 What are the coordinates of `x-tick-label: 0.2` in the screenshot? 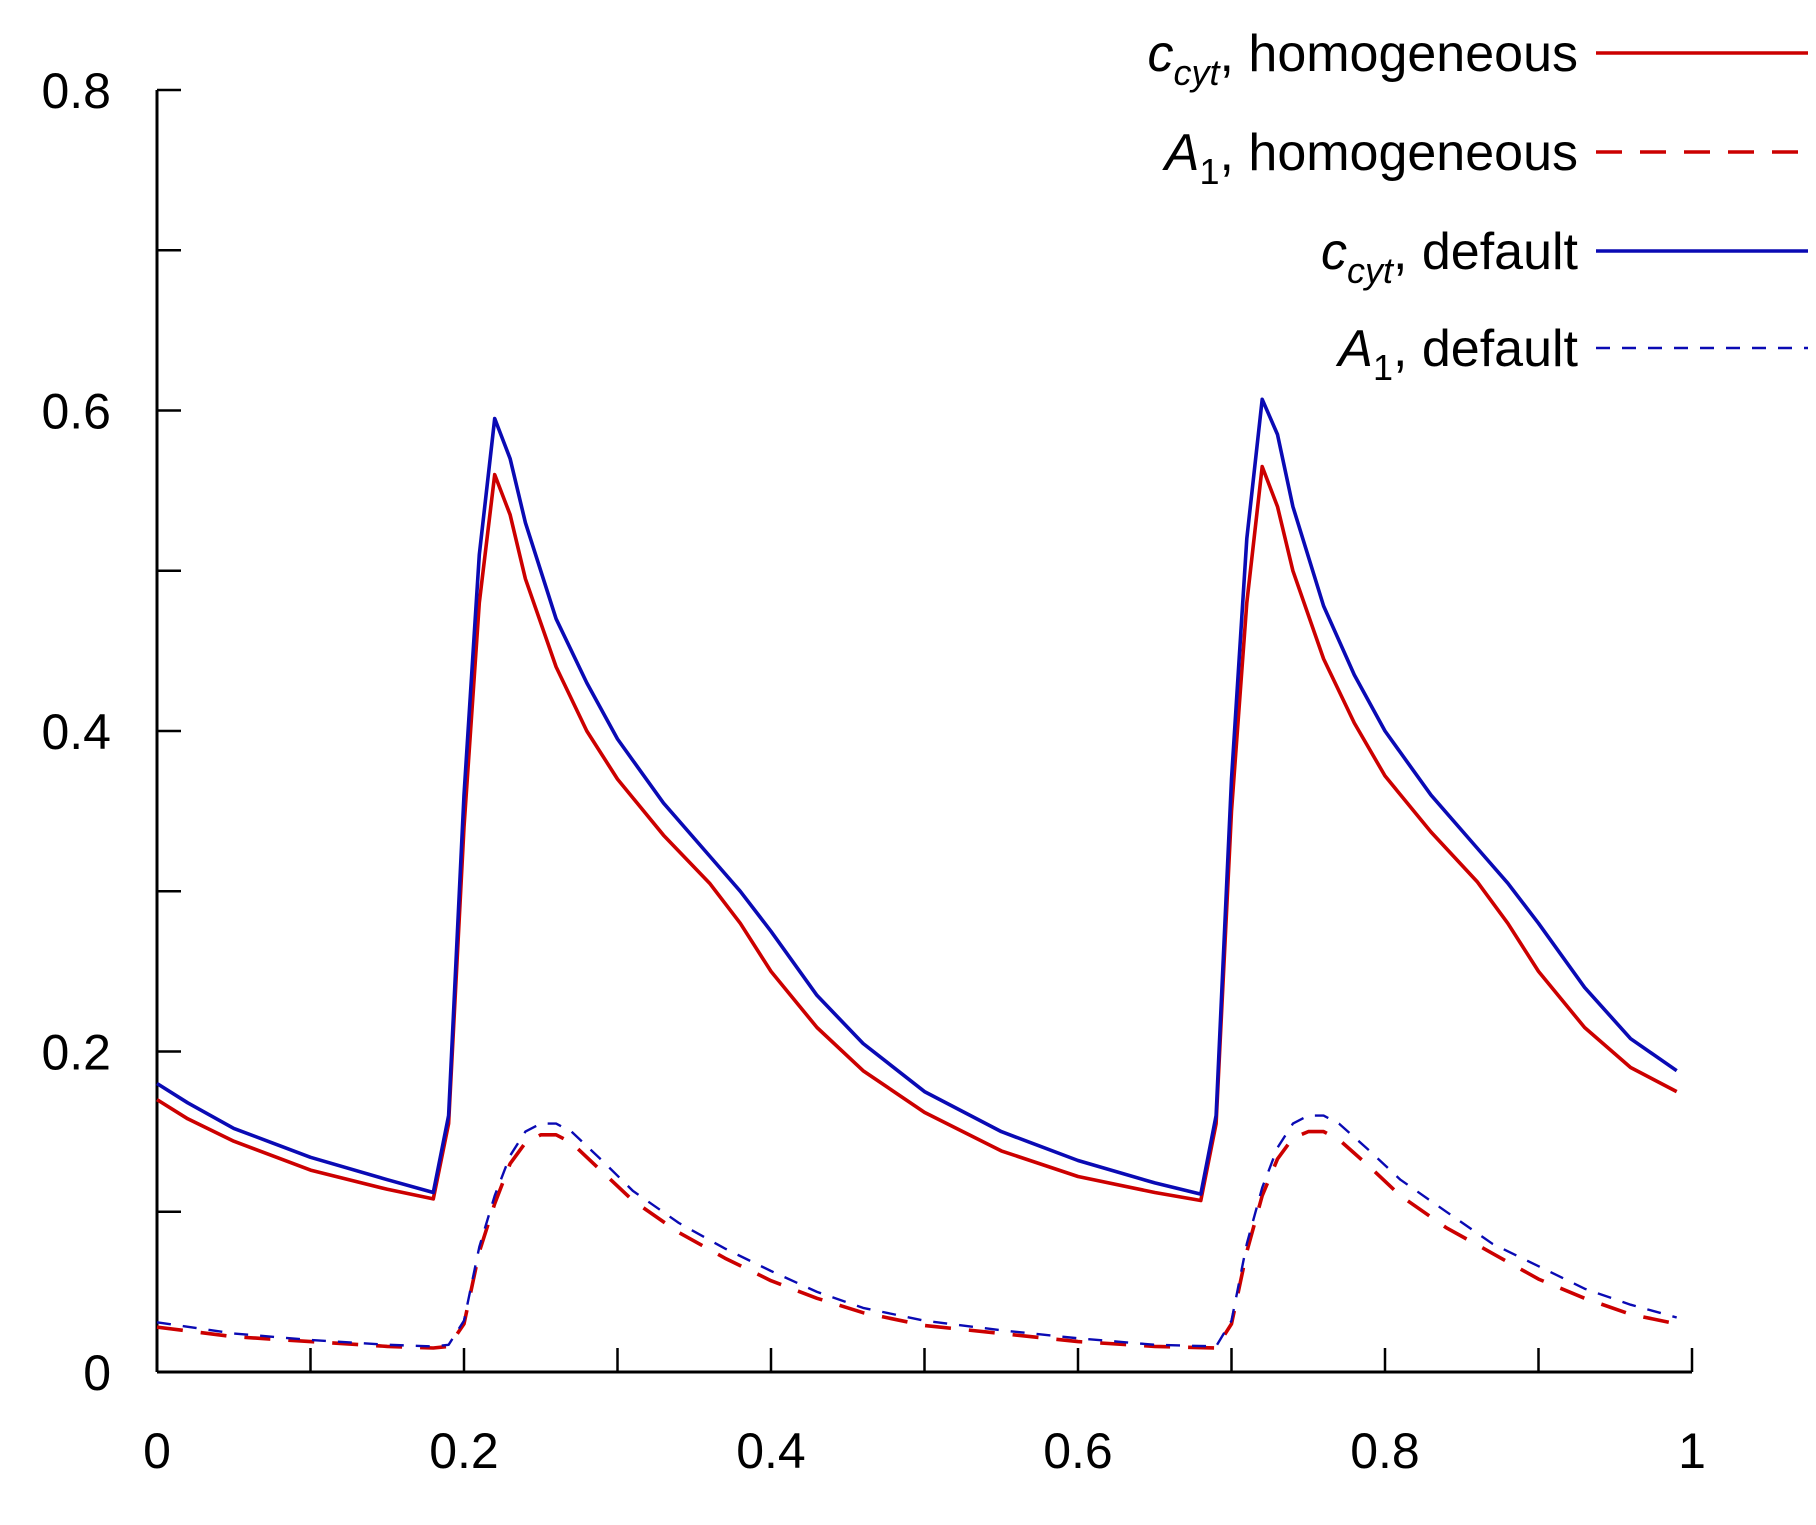 It's located at (464, 1451).